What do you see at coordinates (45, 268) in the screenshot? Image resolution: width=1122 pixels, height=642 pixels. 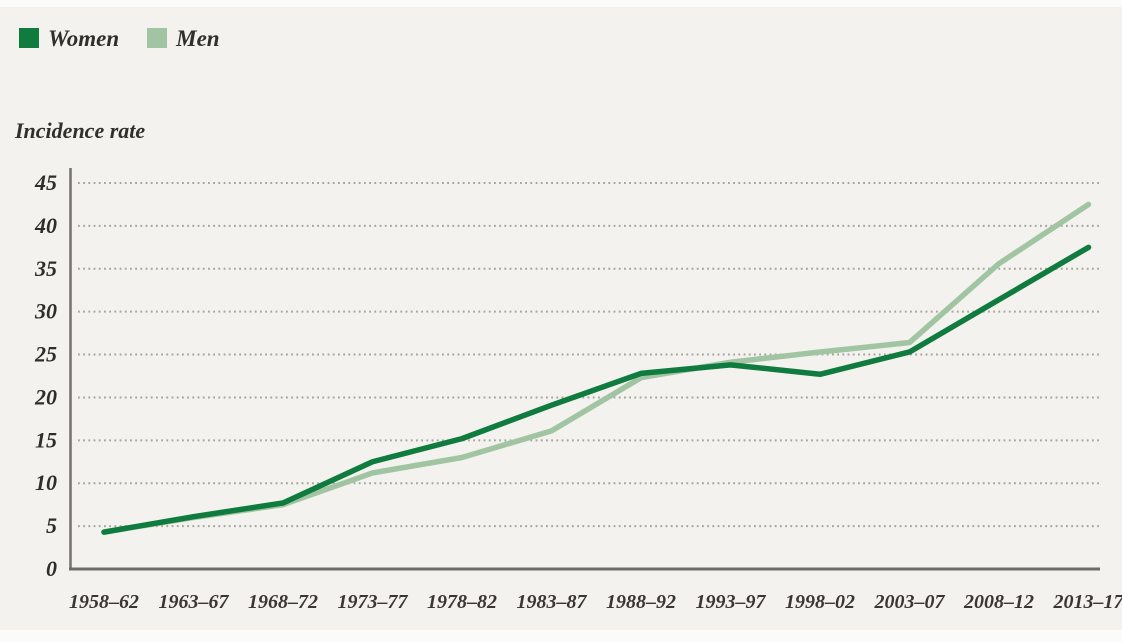 I see `y-tick-label: 35` at bounding box center [45, 268].